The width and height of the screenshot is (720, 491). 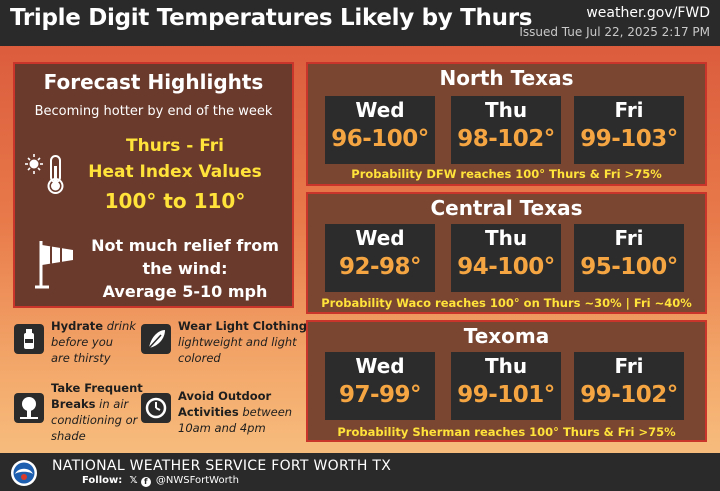 I want to click on tip-hydrate-text-1: drink, so click(x=119, y=326).